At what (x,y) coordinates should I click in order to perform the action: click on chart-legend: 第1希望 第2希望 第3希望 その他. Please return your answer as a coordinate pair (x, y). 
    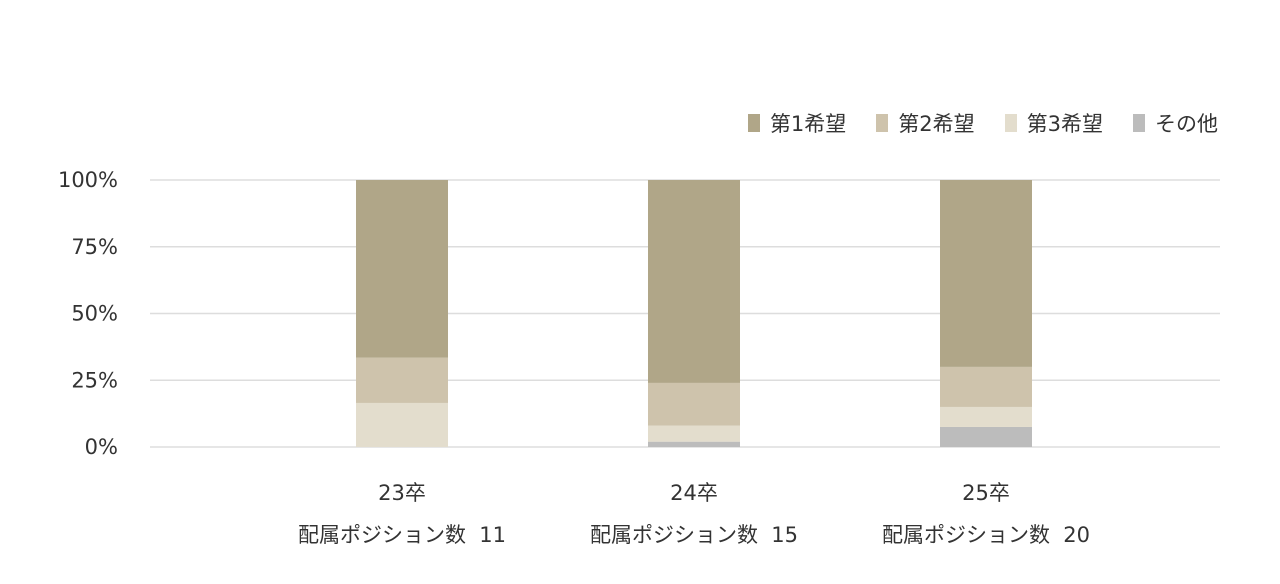
    Looking at the image, I should click on (968, 123).